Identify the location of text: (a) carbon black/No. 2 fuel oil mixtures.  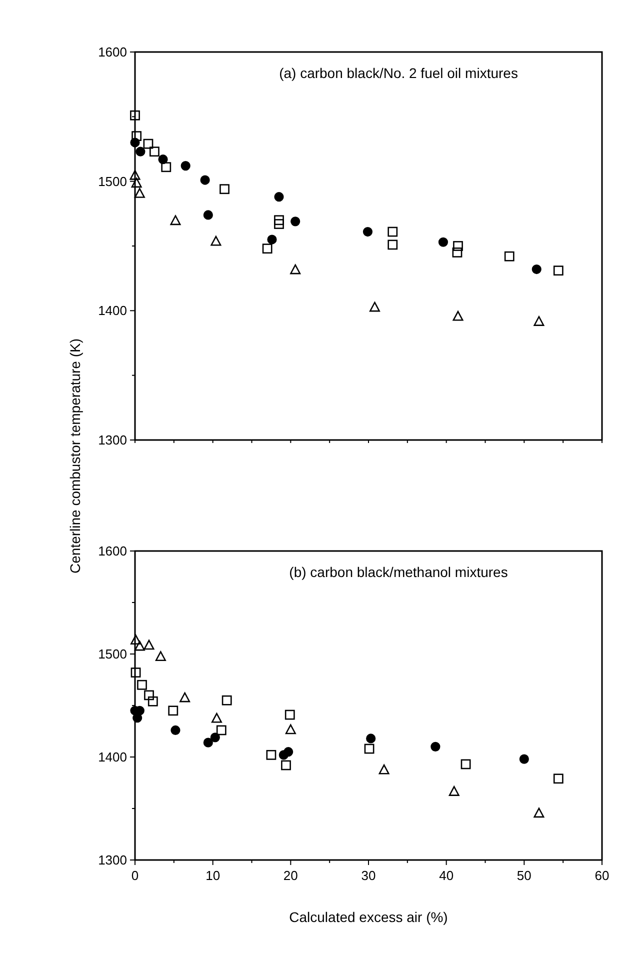
(398, 73).